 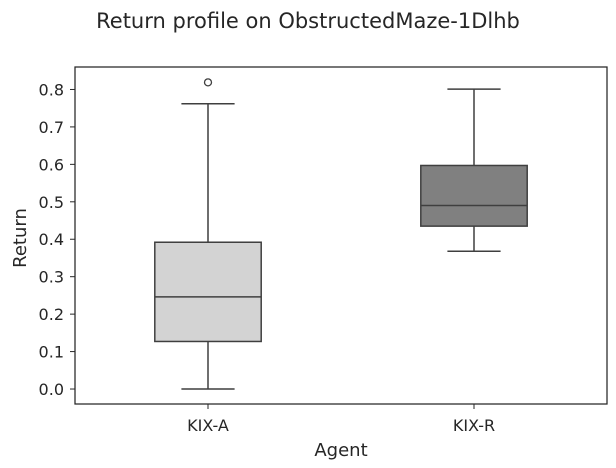 I want to click on y-tick-label: 0.2, so click(x=51, y=314).